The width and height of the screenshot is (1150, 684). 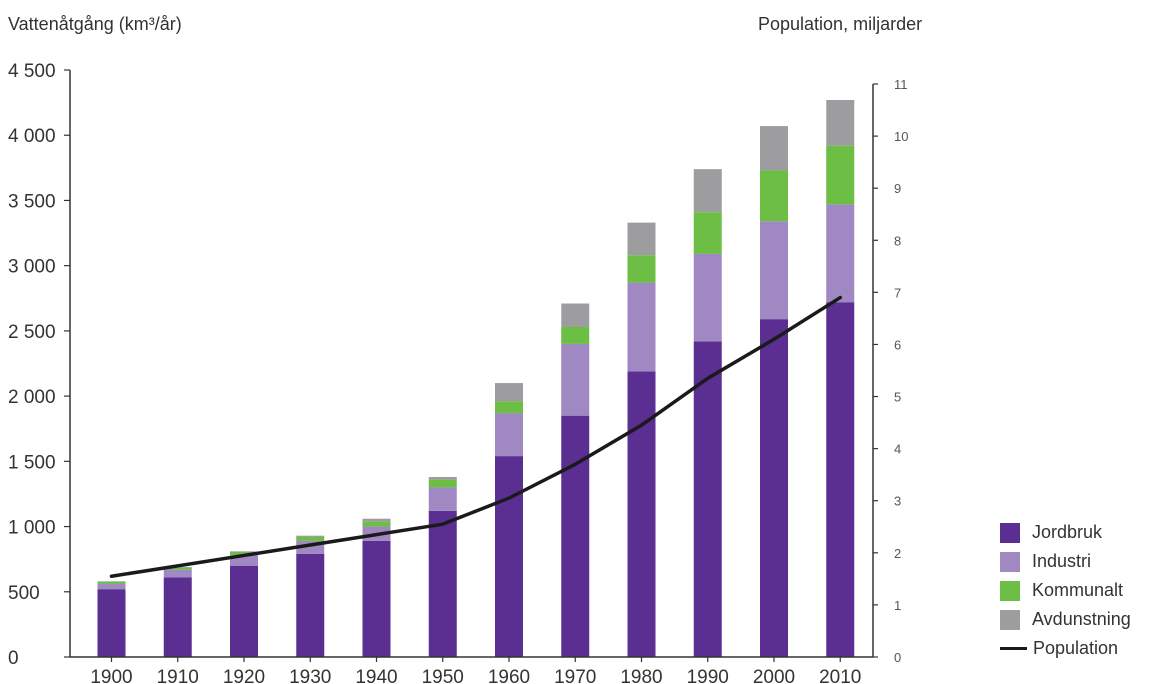 What do you see at coordinates (32, 71) in the screenshot?
I see `y-tick-label-left: 4 500` at bounding box center [32, 71].